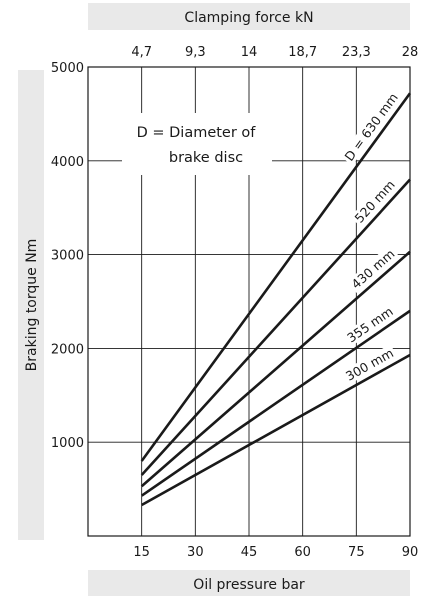 Image resolution: width=432 pixels, height=596 pixels. I want to click on x-tick-label: 75, so click(356, 552).